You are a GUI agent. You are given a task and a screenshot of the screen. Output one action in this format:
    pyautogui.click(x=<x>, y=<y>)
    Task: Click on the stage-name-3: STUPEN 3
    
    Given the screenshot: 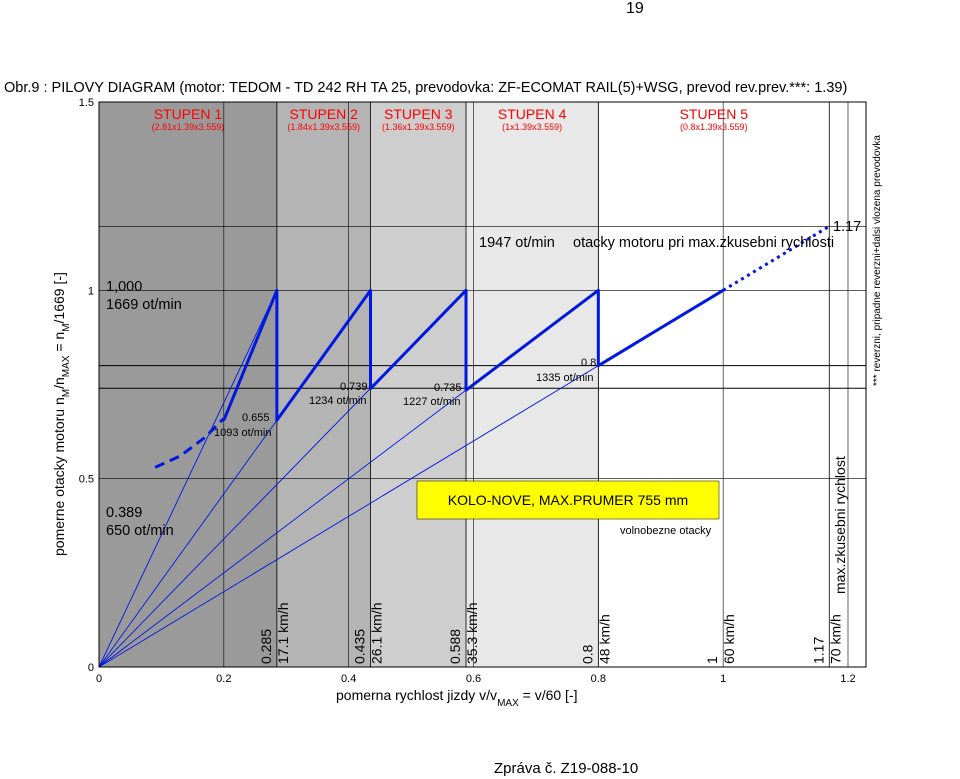 What is the action you would take?
    pyautogui.click(x=418, y=114)
    